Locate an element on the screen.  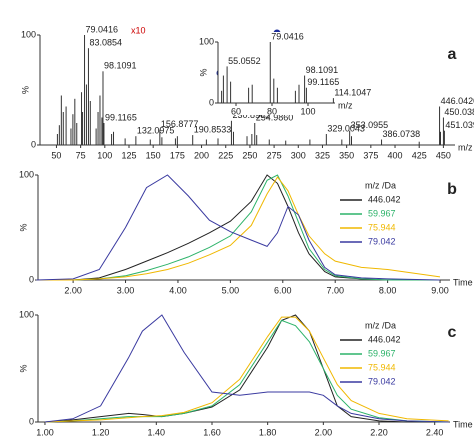
x-tick-label: 7.00 is located at coordinates (335, 290).